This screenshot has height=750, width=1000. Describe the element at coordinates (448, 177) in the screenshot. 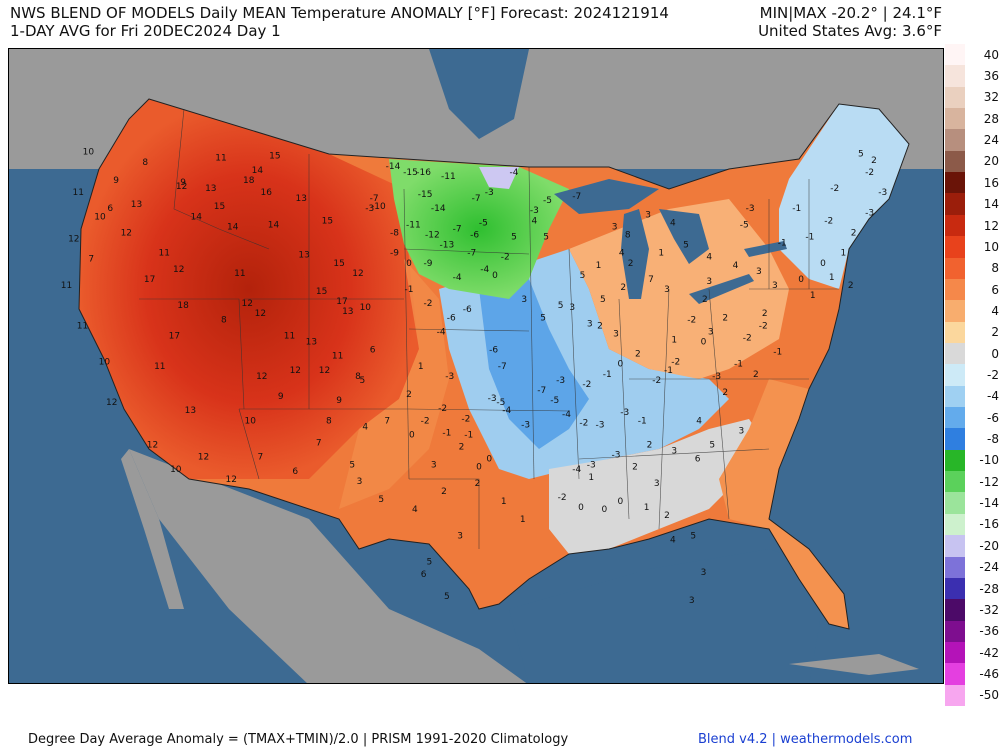

I see `anomaly-value-label: -11` at that location.